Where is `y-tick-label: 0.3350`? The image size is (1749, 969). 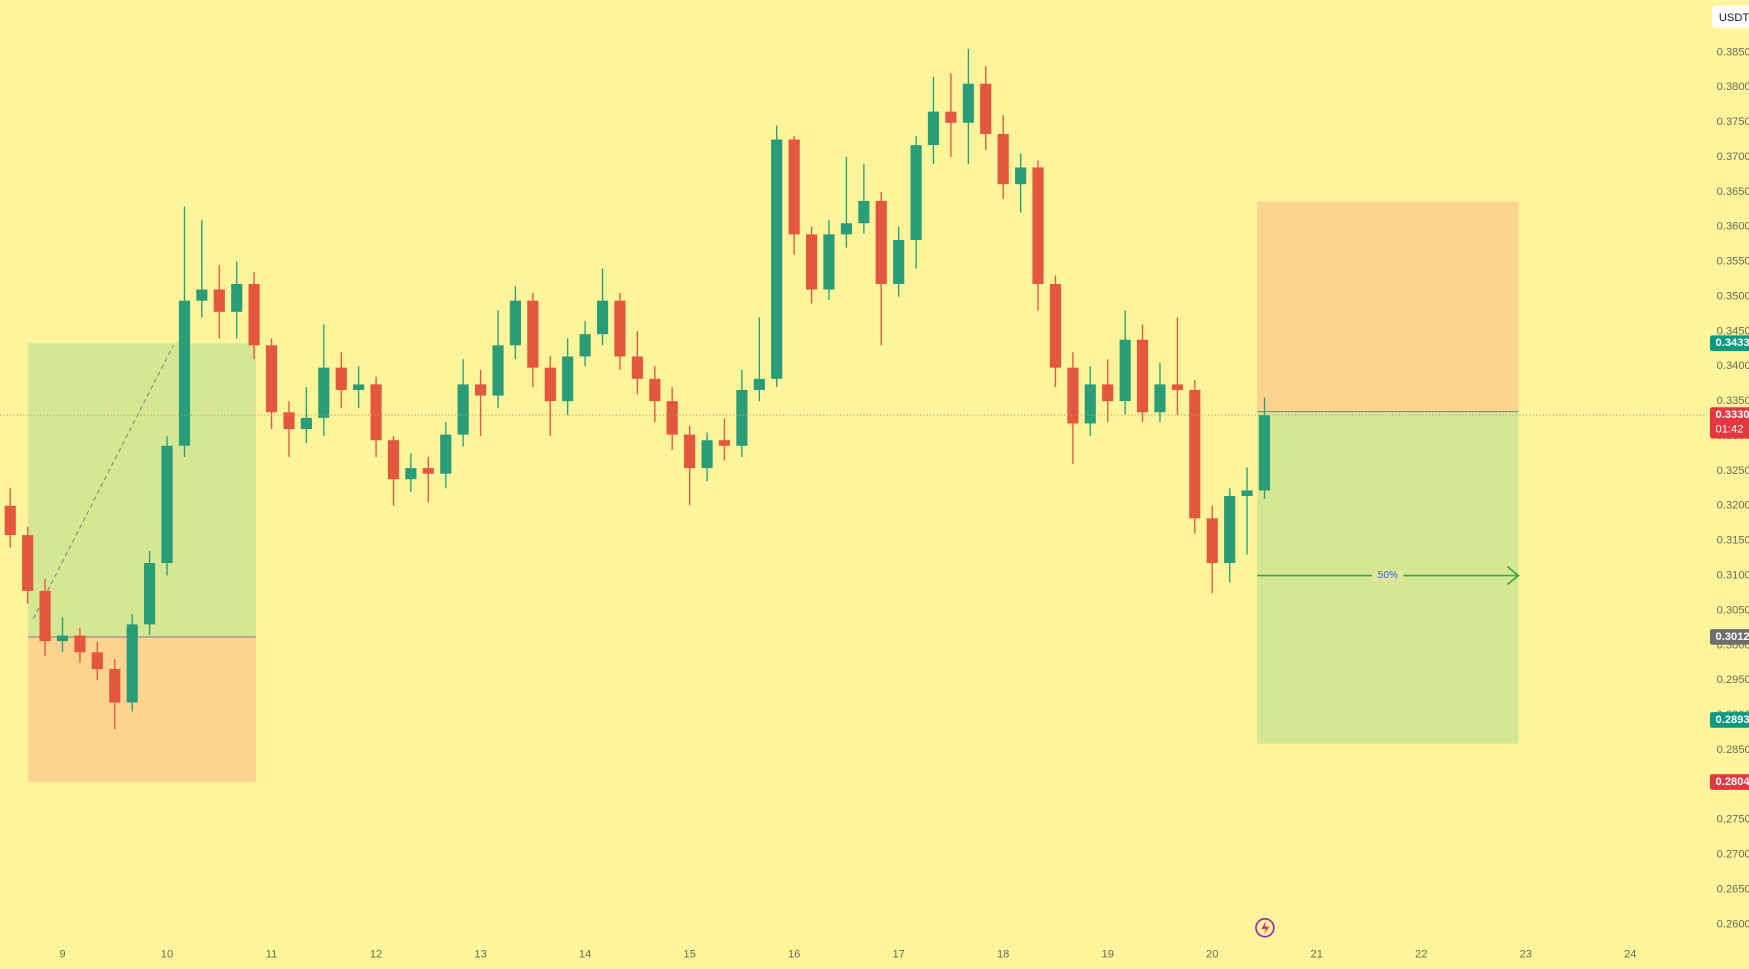
y-tick-label: 0.3350 is located at coordinates (1733, 401).